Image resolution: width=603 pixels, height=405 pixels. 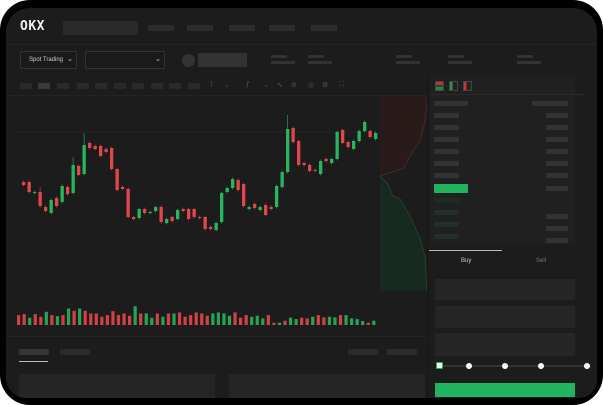 I want to click on header-search-placeholder, so click(x=100, y=28).